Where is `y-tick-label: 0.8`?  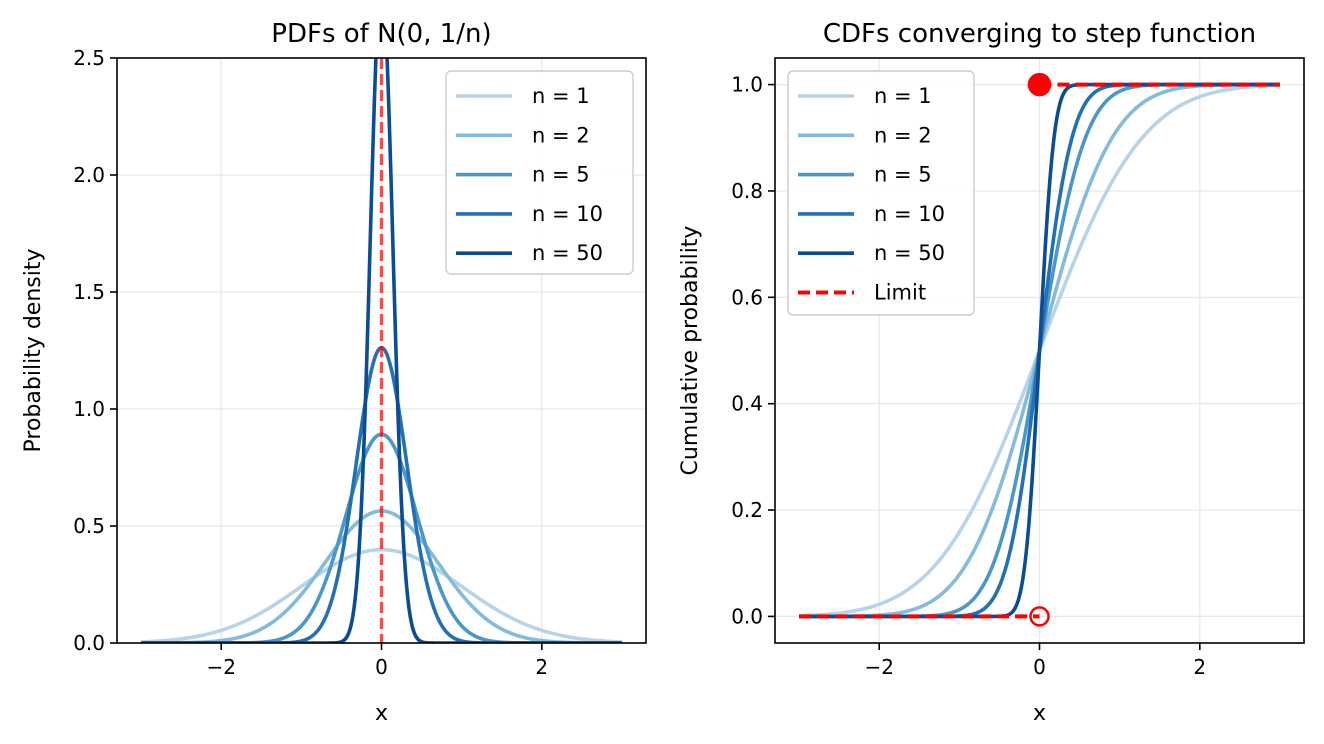 y-tick-label: 0.8 is located at coordinates (747, 191).